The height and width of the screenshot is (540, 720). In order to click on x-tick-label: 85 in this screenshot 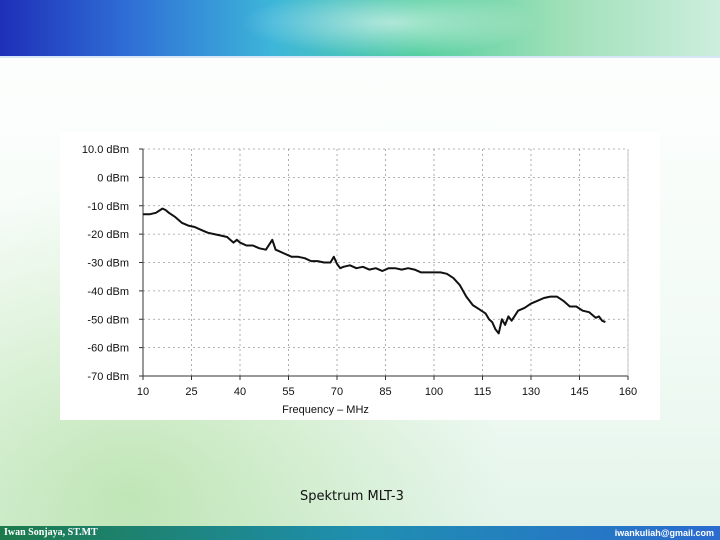, I will do `click(385, 392)`.